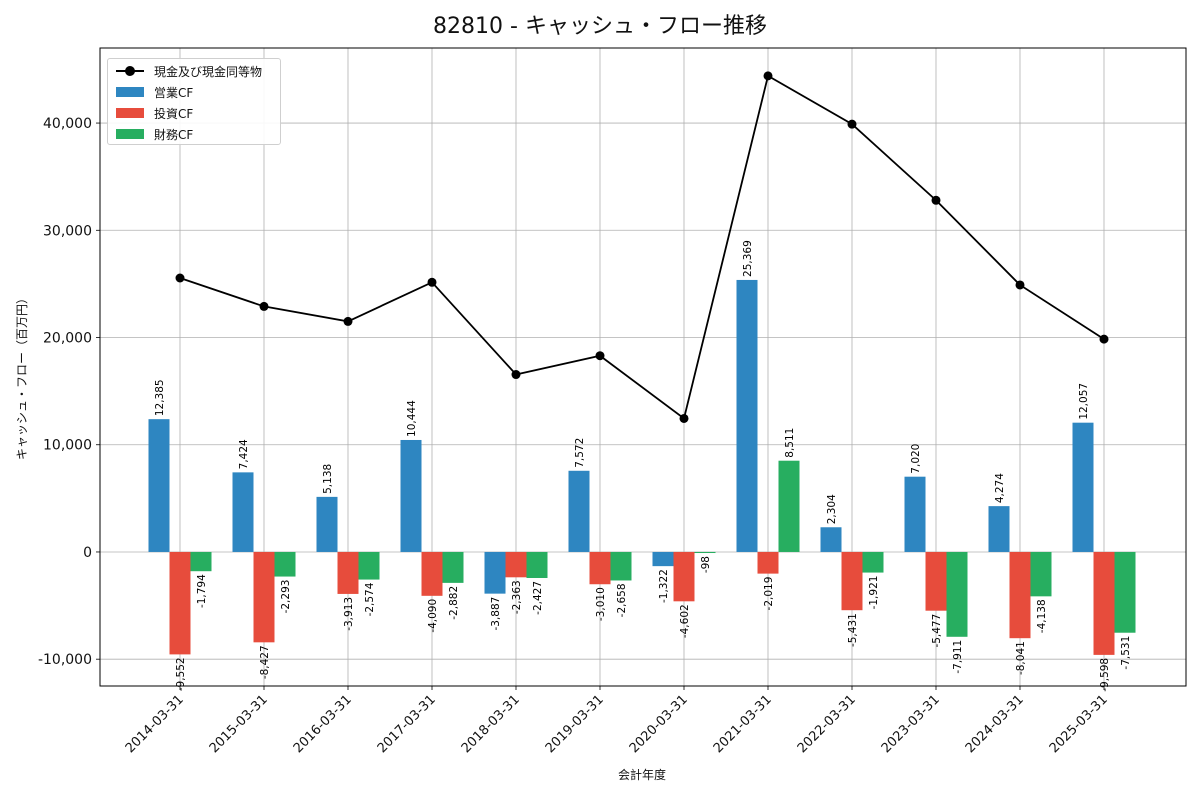 The height and width of the screenshot is (800, 1200). I want to click on bar-label-financing: -2,882, so click(454, 603).